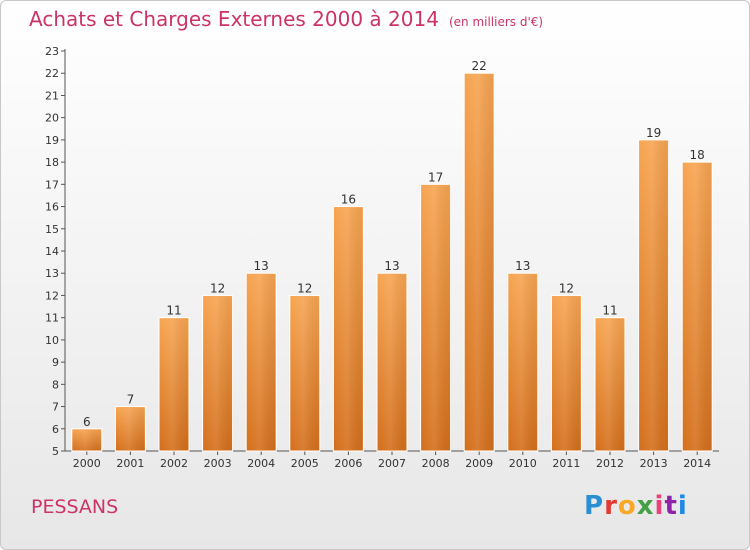 This screenshot has width=750, height=550. Describe the element at coordinates (645, 506) in the screenshot. I see `logo-letter: x` at that location.